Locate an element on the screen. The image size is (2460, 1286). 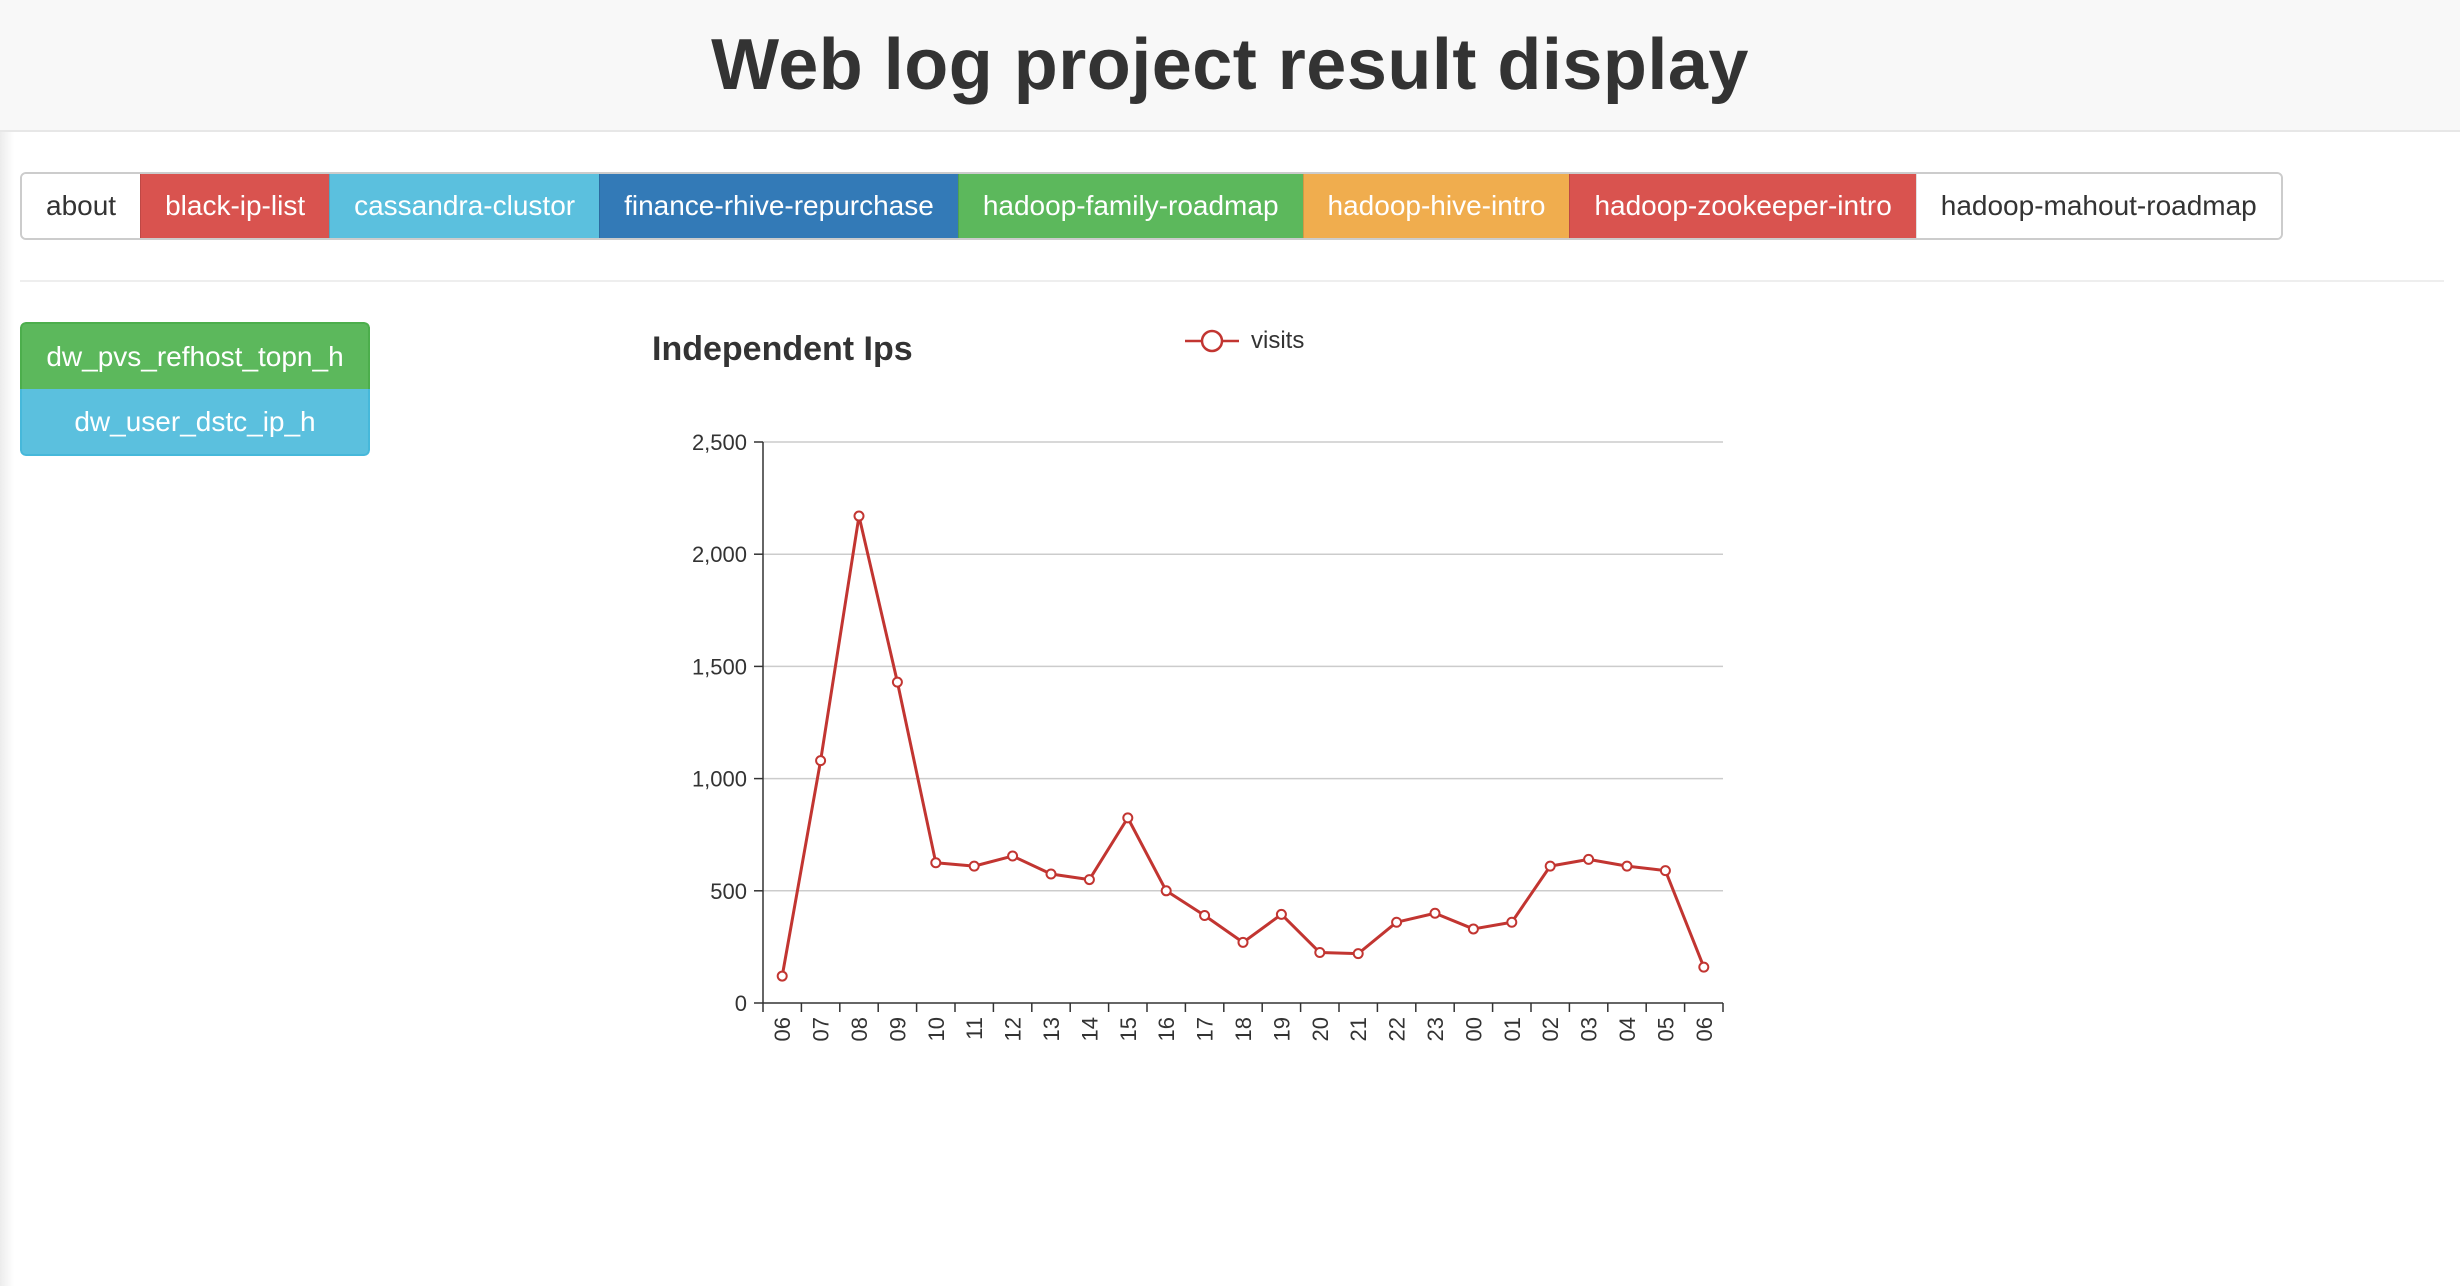
nav-button-black-ip-list: black-ip-list is located at coordinates (235, 206).